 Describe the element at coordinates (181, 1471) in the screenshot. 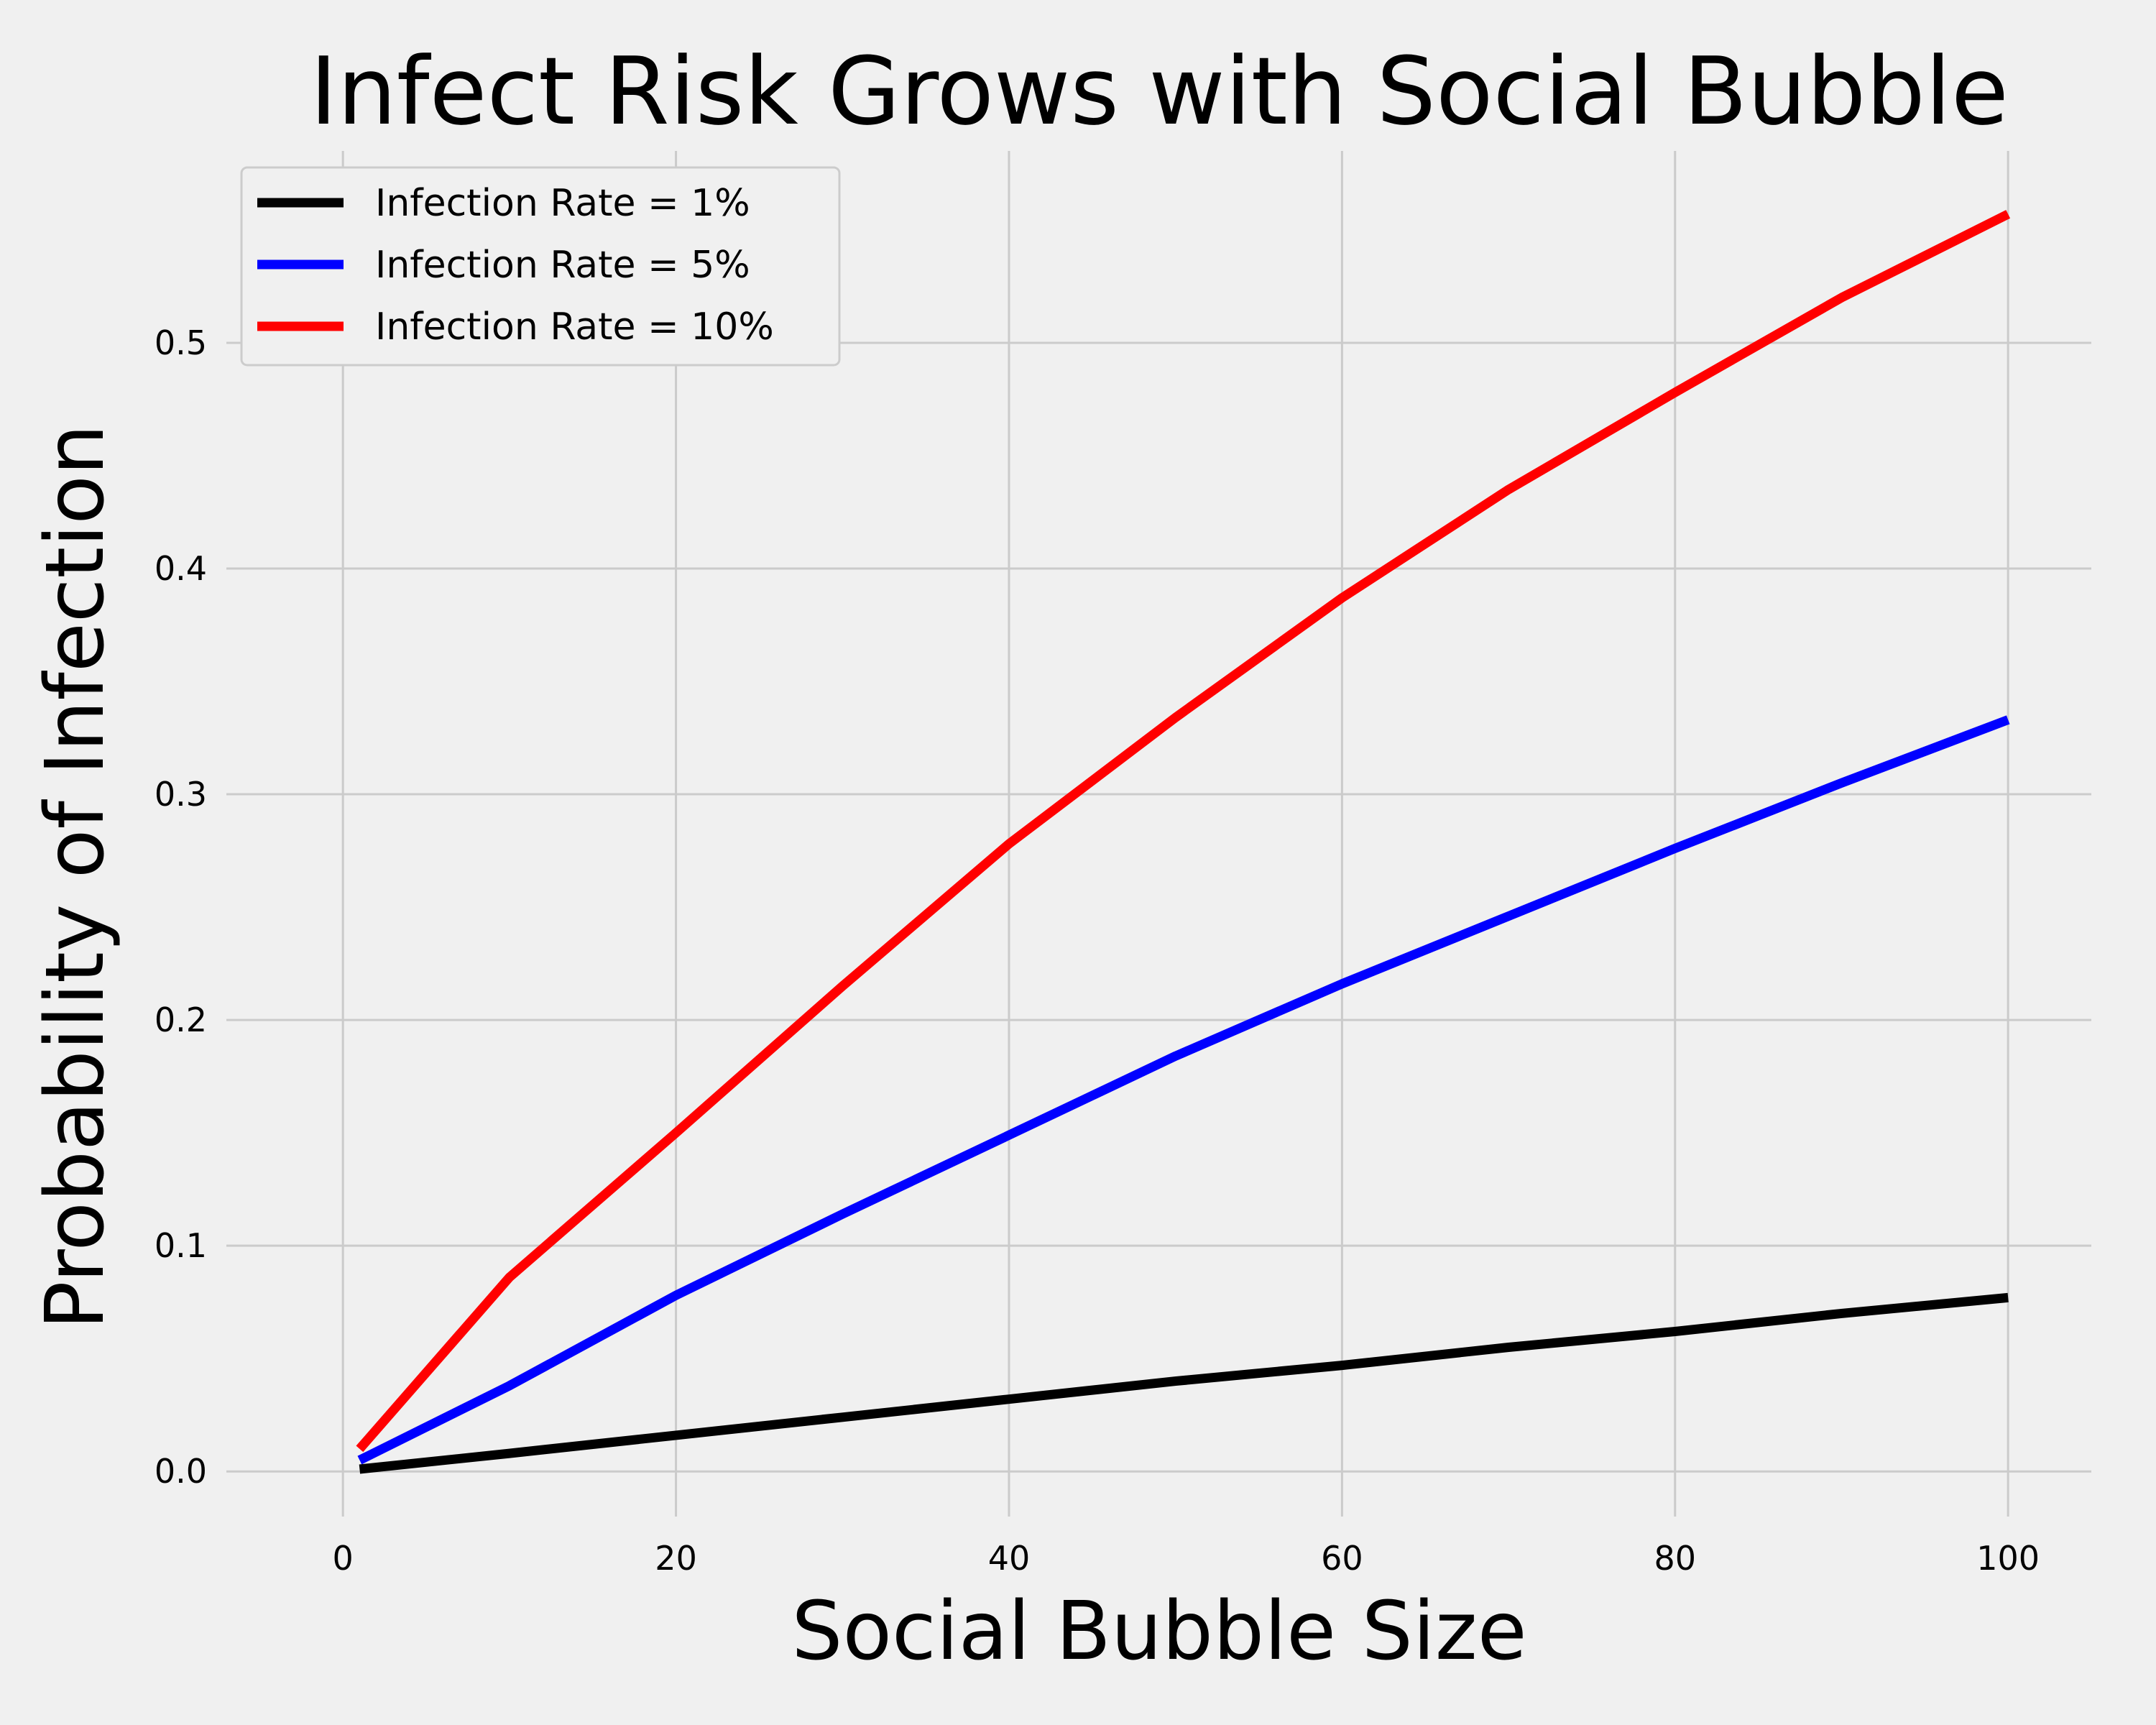

I see `y-tick-label: 0.0` at that location.